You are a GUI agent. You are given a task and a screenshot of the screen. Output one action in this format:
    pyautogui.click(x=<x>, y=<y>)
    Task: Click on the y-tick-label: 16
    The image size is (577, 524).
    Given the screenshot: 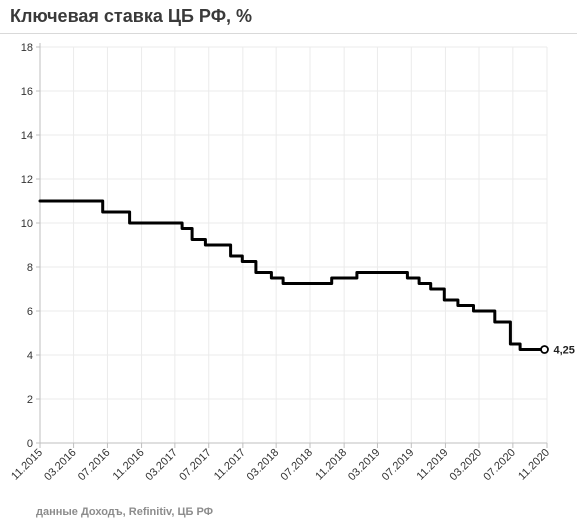 What is the action you would take?
    pyautogui.click(x=27, y=92)
    